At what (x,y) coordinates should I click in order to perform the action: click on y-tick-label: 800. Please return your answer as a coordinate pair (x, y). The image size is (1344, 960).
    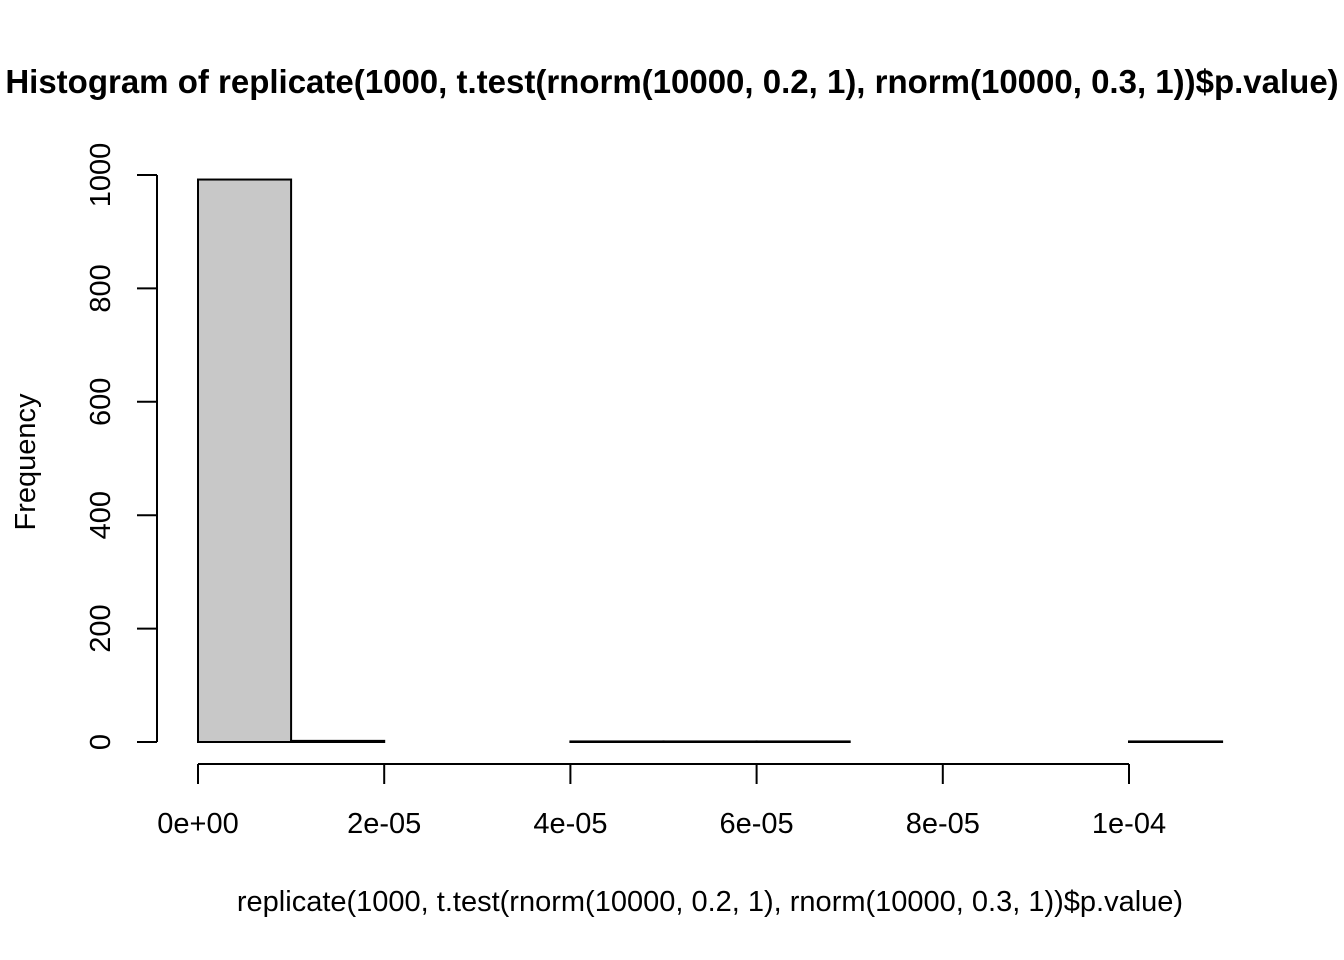
    Looking at the image, I should click on (101, 288).